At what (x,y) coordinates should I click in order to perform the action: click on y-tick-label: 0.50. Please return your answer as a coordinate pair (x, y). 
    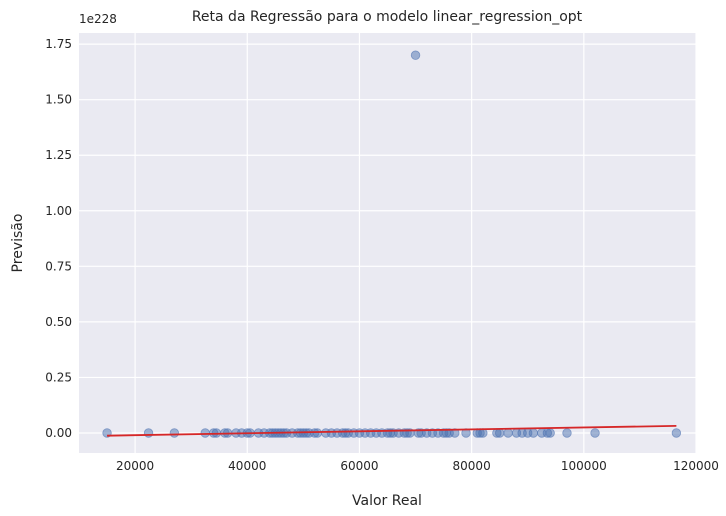
    Looking at the image, I should click on (58, 322).